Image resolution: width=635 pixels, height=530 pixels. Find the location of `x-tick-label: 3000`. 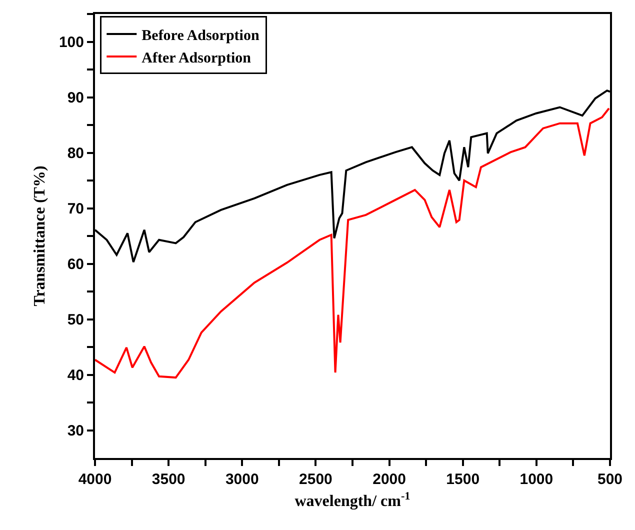

x-tick-label: 3000 is located at coordinates (242, 479).